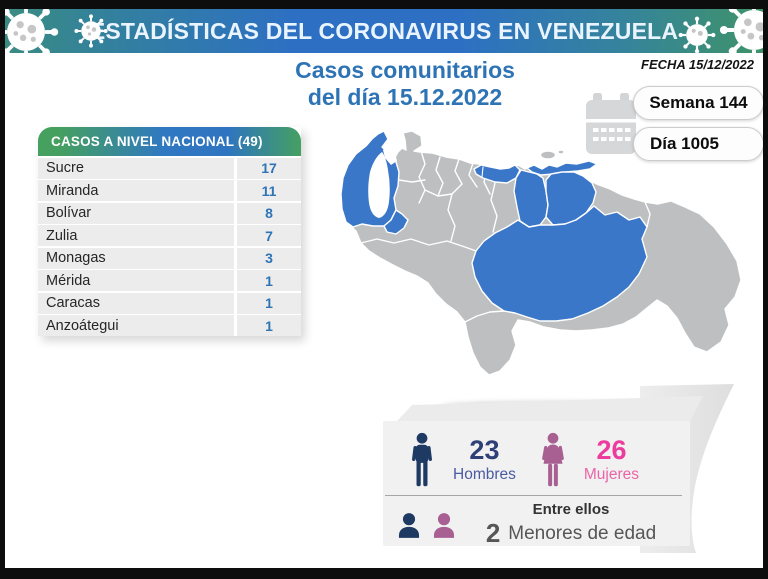  I want to click on state-name: Zulia, so click(136, 235).